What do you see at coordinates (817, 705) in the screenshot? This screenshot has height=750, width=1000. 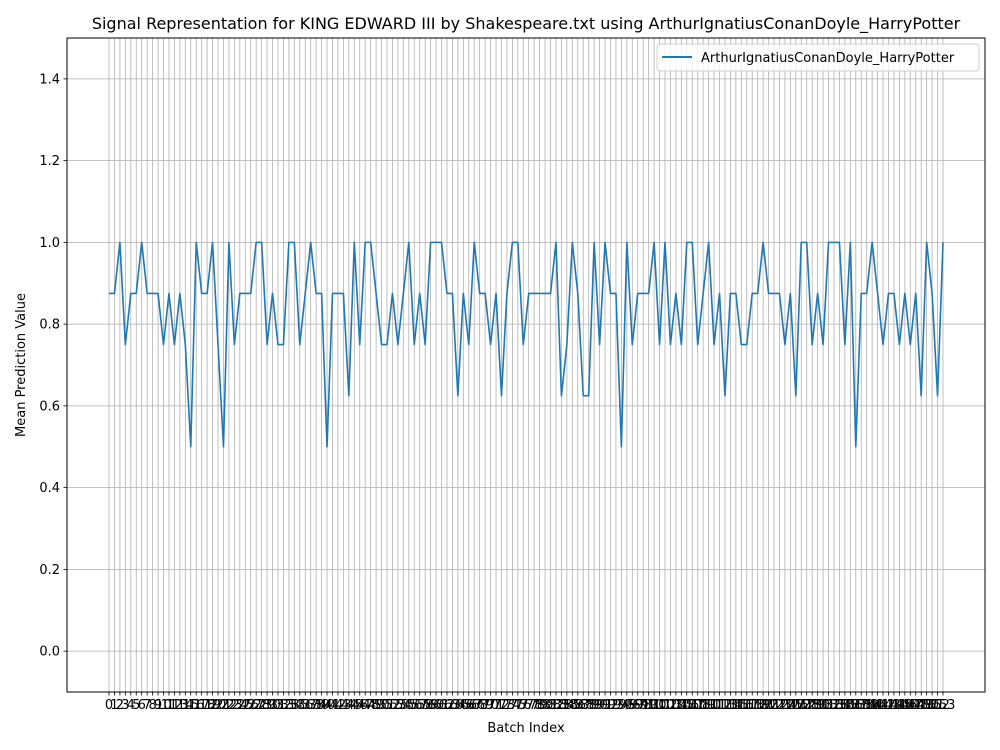 I see `x-tick-label: 130` at bounding box center [817, 705].